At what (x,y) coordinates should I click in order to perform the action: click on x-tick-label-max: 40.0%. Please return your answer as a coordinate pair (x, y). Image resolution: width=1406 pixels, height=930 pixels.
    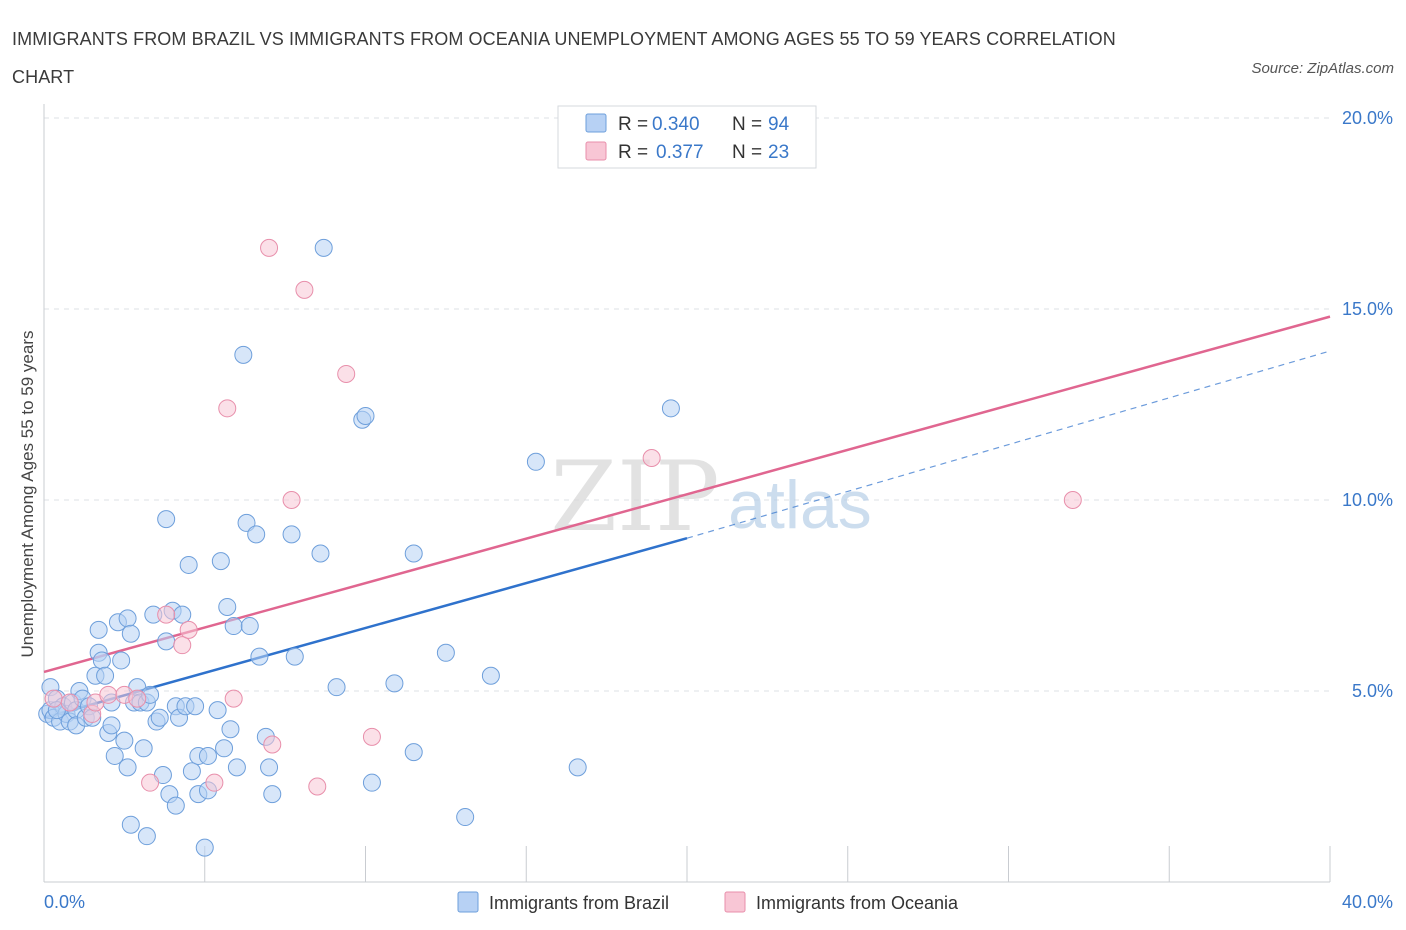
    Looking at the image, I should click on (1367, 902).